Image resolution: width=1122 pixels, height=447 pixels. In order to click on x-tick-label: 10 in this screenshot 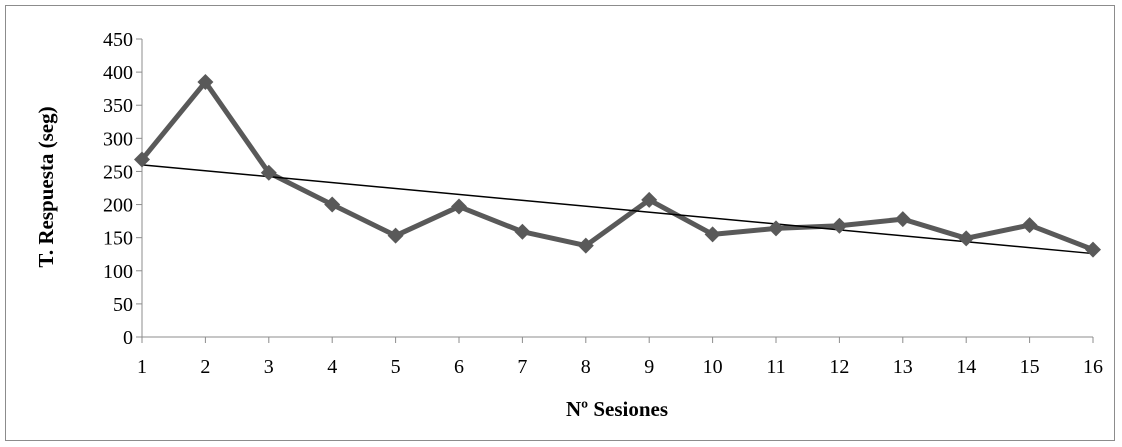, I will do `click(713, 367)`.